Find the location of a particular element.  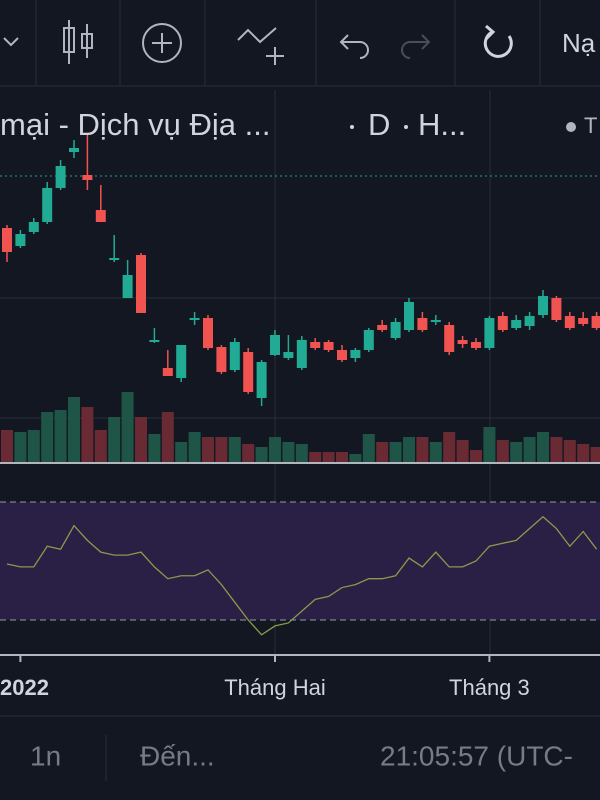

x-tick-label: Tháng 3 is located at coordinates (489, 687).